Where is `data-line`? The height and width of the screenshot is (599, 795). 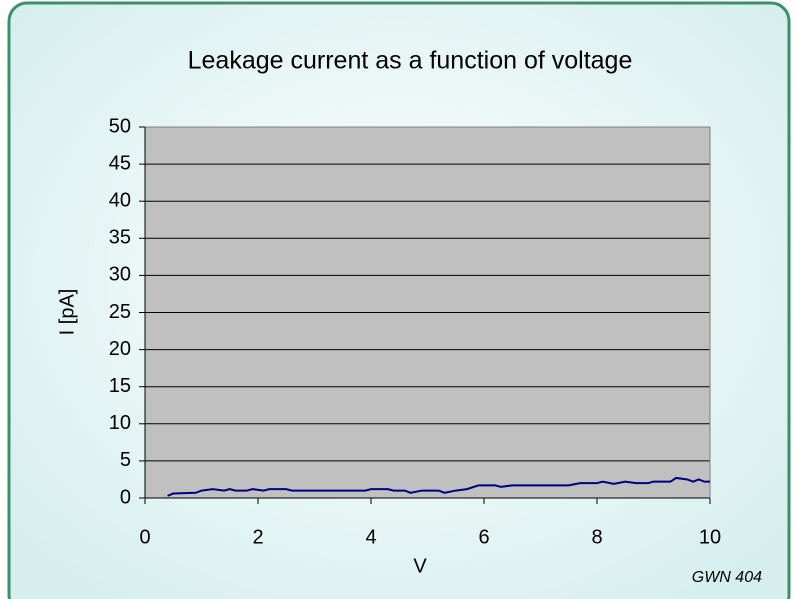
data-line is located at coordinates (438, 486).